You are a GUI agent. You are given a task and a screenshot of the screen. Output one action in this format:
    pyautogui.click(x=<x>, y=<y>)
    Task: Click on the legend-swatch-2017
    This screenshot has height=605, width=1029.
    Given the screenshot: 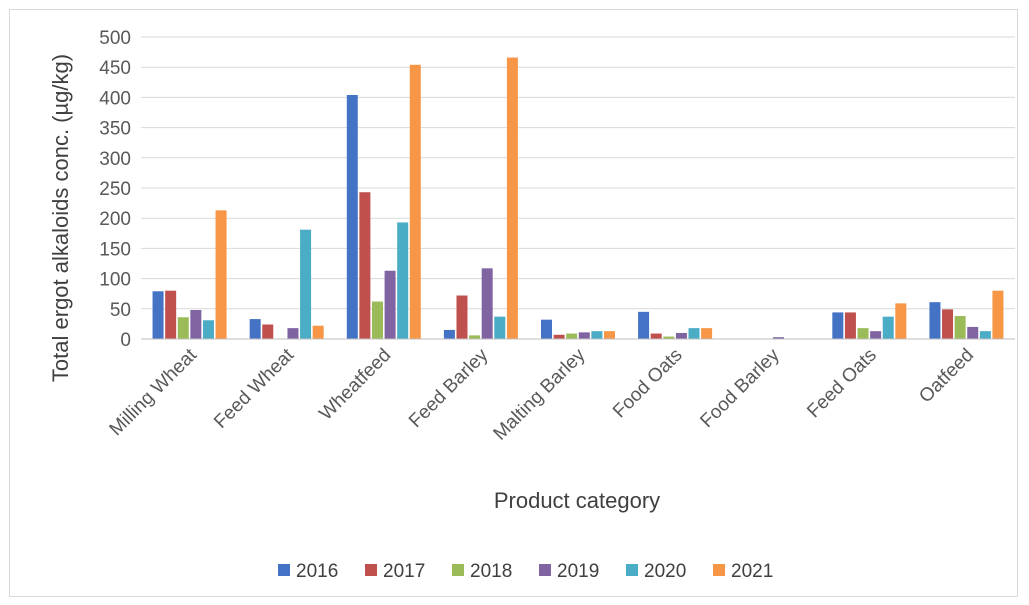 What is the action you would take?
    pyautogui.click(x=371, y=570)
    